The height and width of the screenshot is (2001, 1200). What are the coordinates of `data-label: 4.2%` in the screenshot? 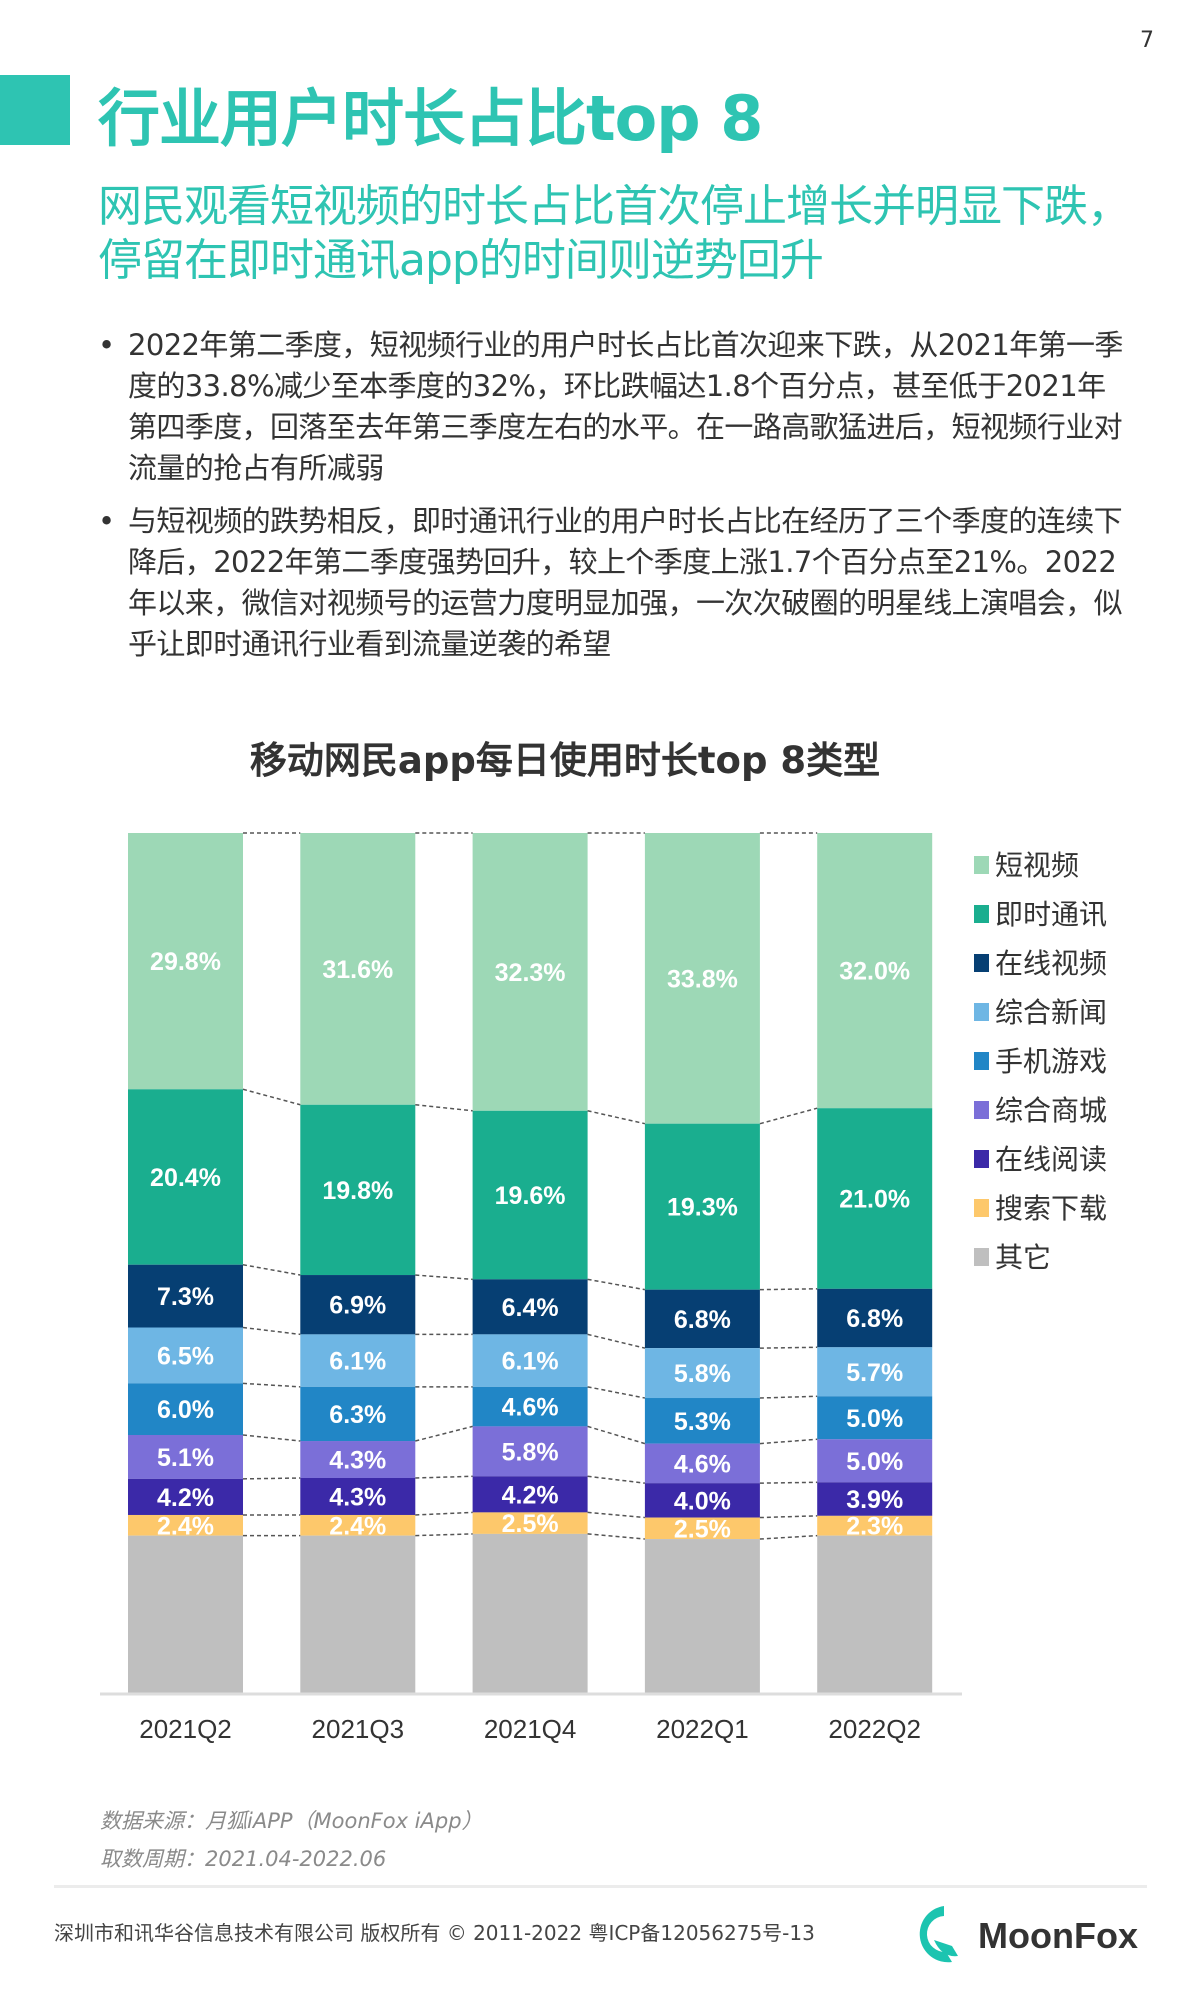 It's located at (185, 1498).